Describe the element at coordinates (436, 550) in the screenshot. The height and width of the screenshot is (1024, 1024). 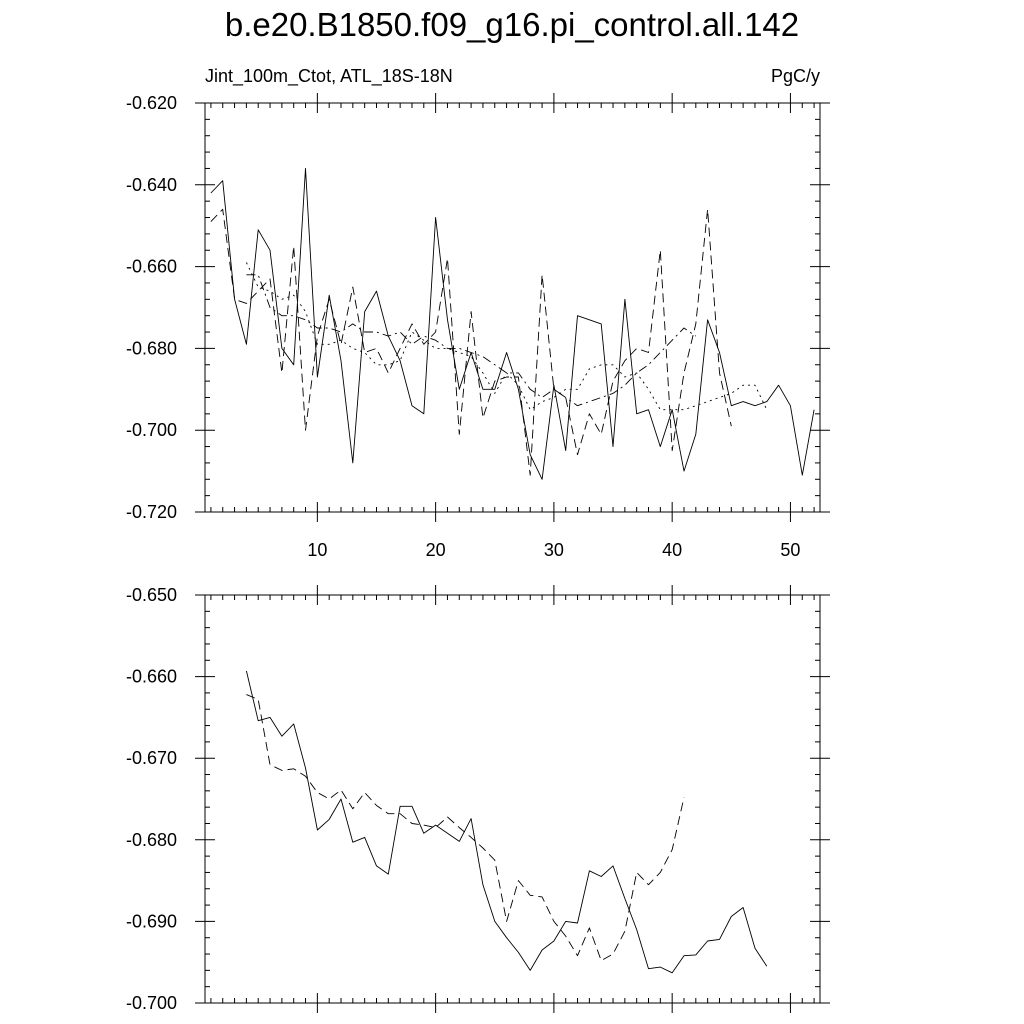
I see `x-tick-label: 20` at that location.